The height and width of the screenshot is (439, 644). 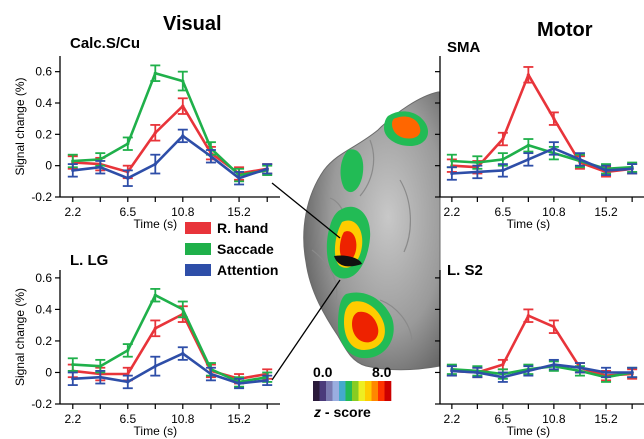 What do you see at coordinates (89, 260) in the screenshot?
I see `panel-title: L. LG` at bounding box center [89, 260].